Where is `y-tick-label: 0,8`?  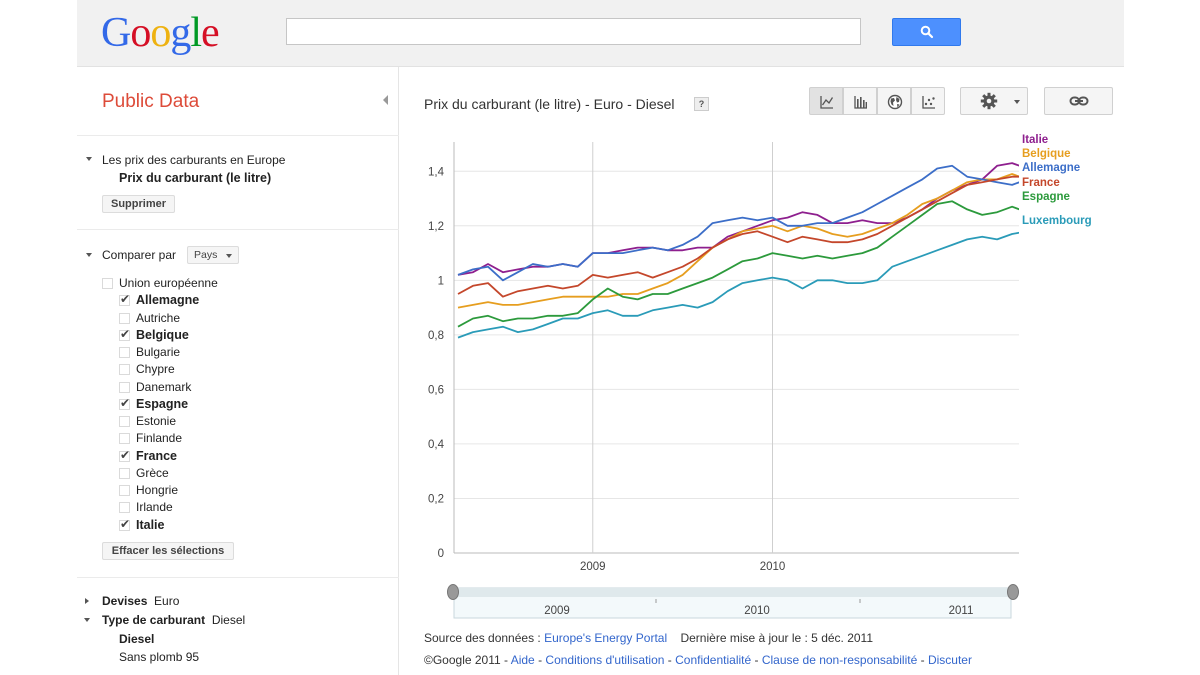 y-tick-label: 0,8 is located at coordinates (436, 336).